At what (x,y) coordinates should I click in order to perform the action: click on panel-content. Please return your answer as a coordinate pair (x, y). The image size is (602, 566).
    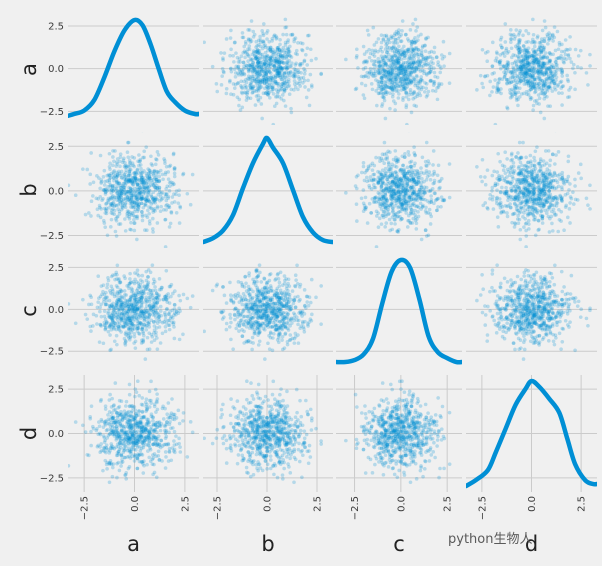
    Looking at the image, I should click on (131, 312).